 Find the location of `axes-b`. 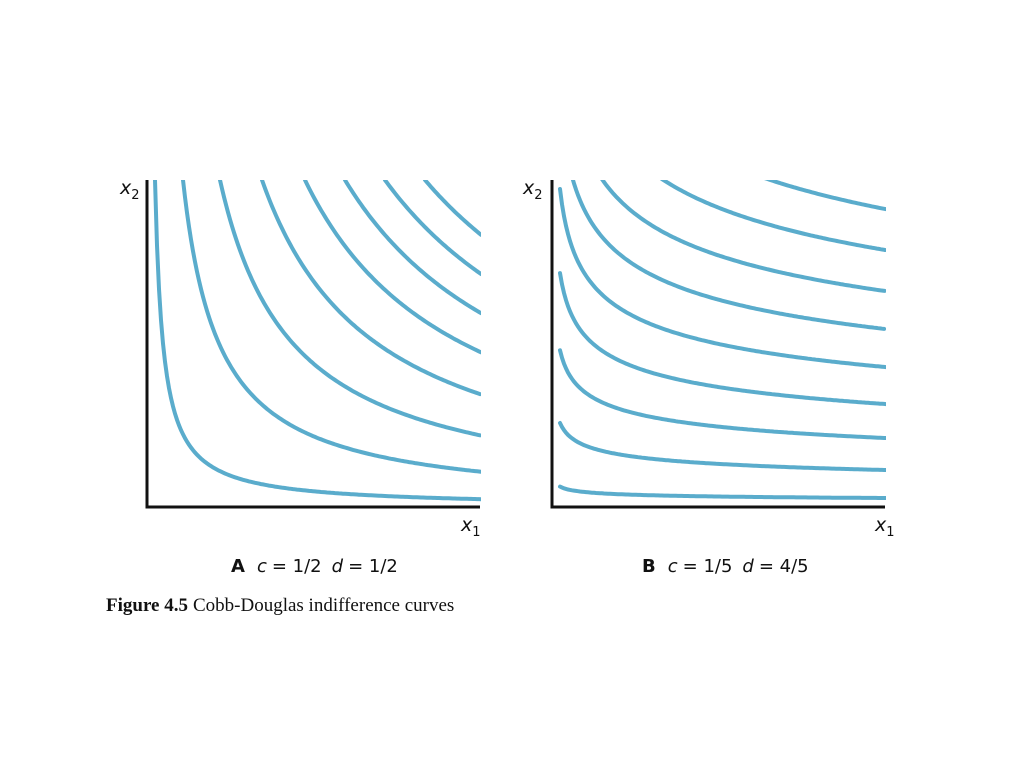

axes-b is located at coordinates (717, 344).